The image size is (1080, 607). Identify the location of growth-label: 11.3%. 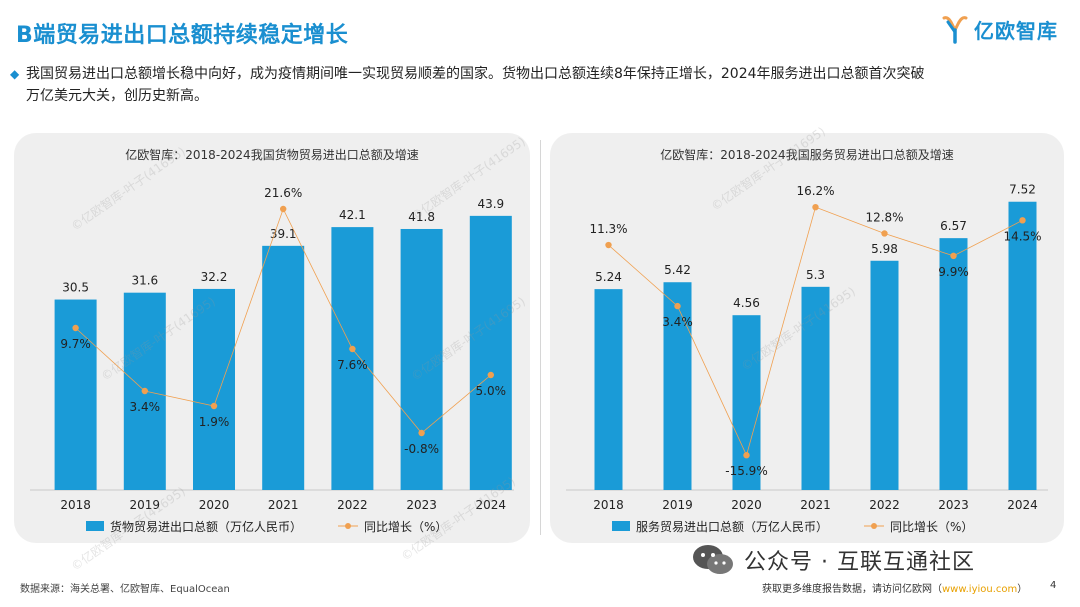
(608, 229).